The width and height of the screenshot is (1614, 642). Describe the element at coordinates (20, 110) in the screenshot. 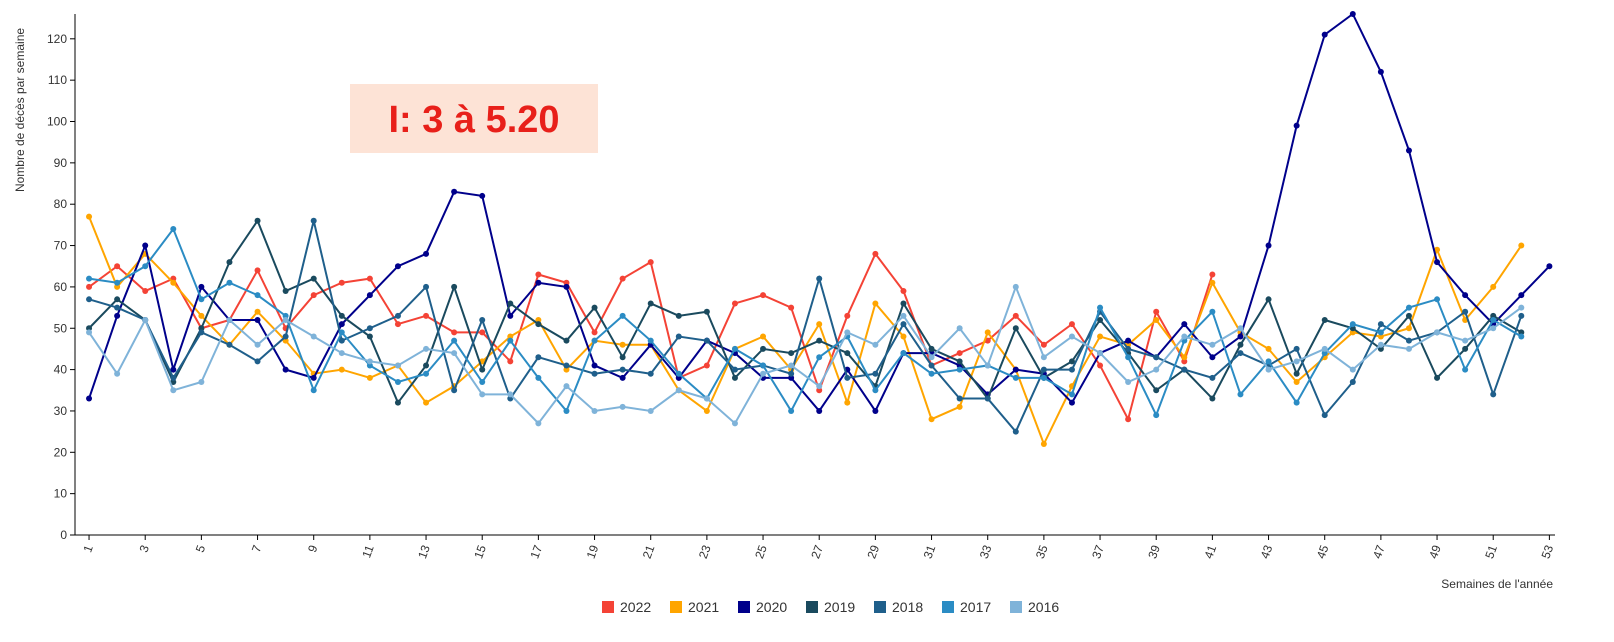

I see `y-axis-label: Nombre de décès par semaine` at that location.